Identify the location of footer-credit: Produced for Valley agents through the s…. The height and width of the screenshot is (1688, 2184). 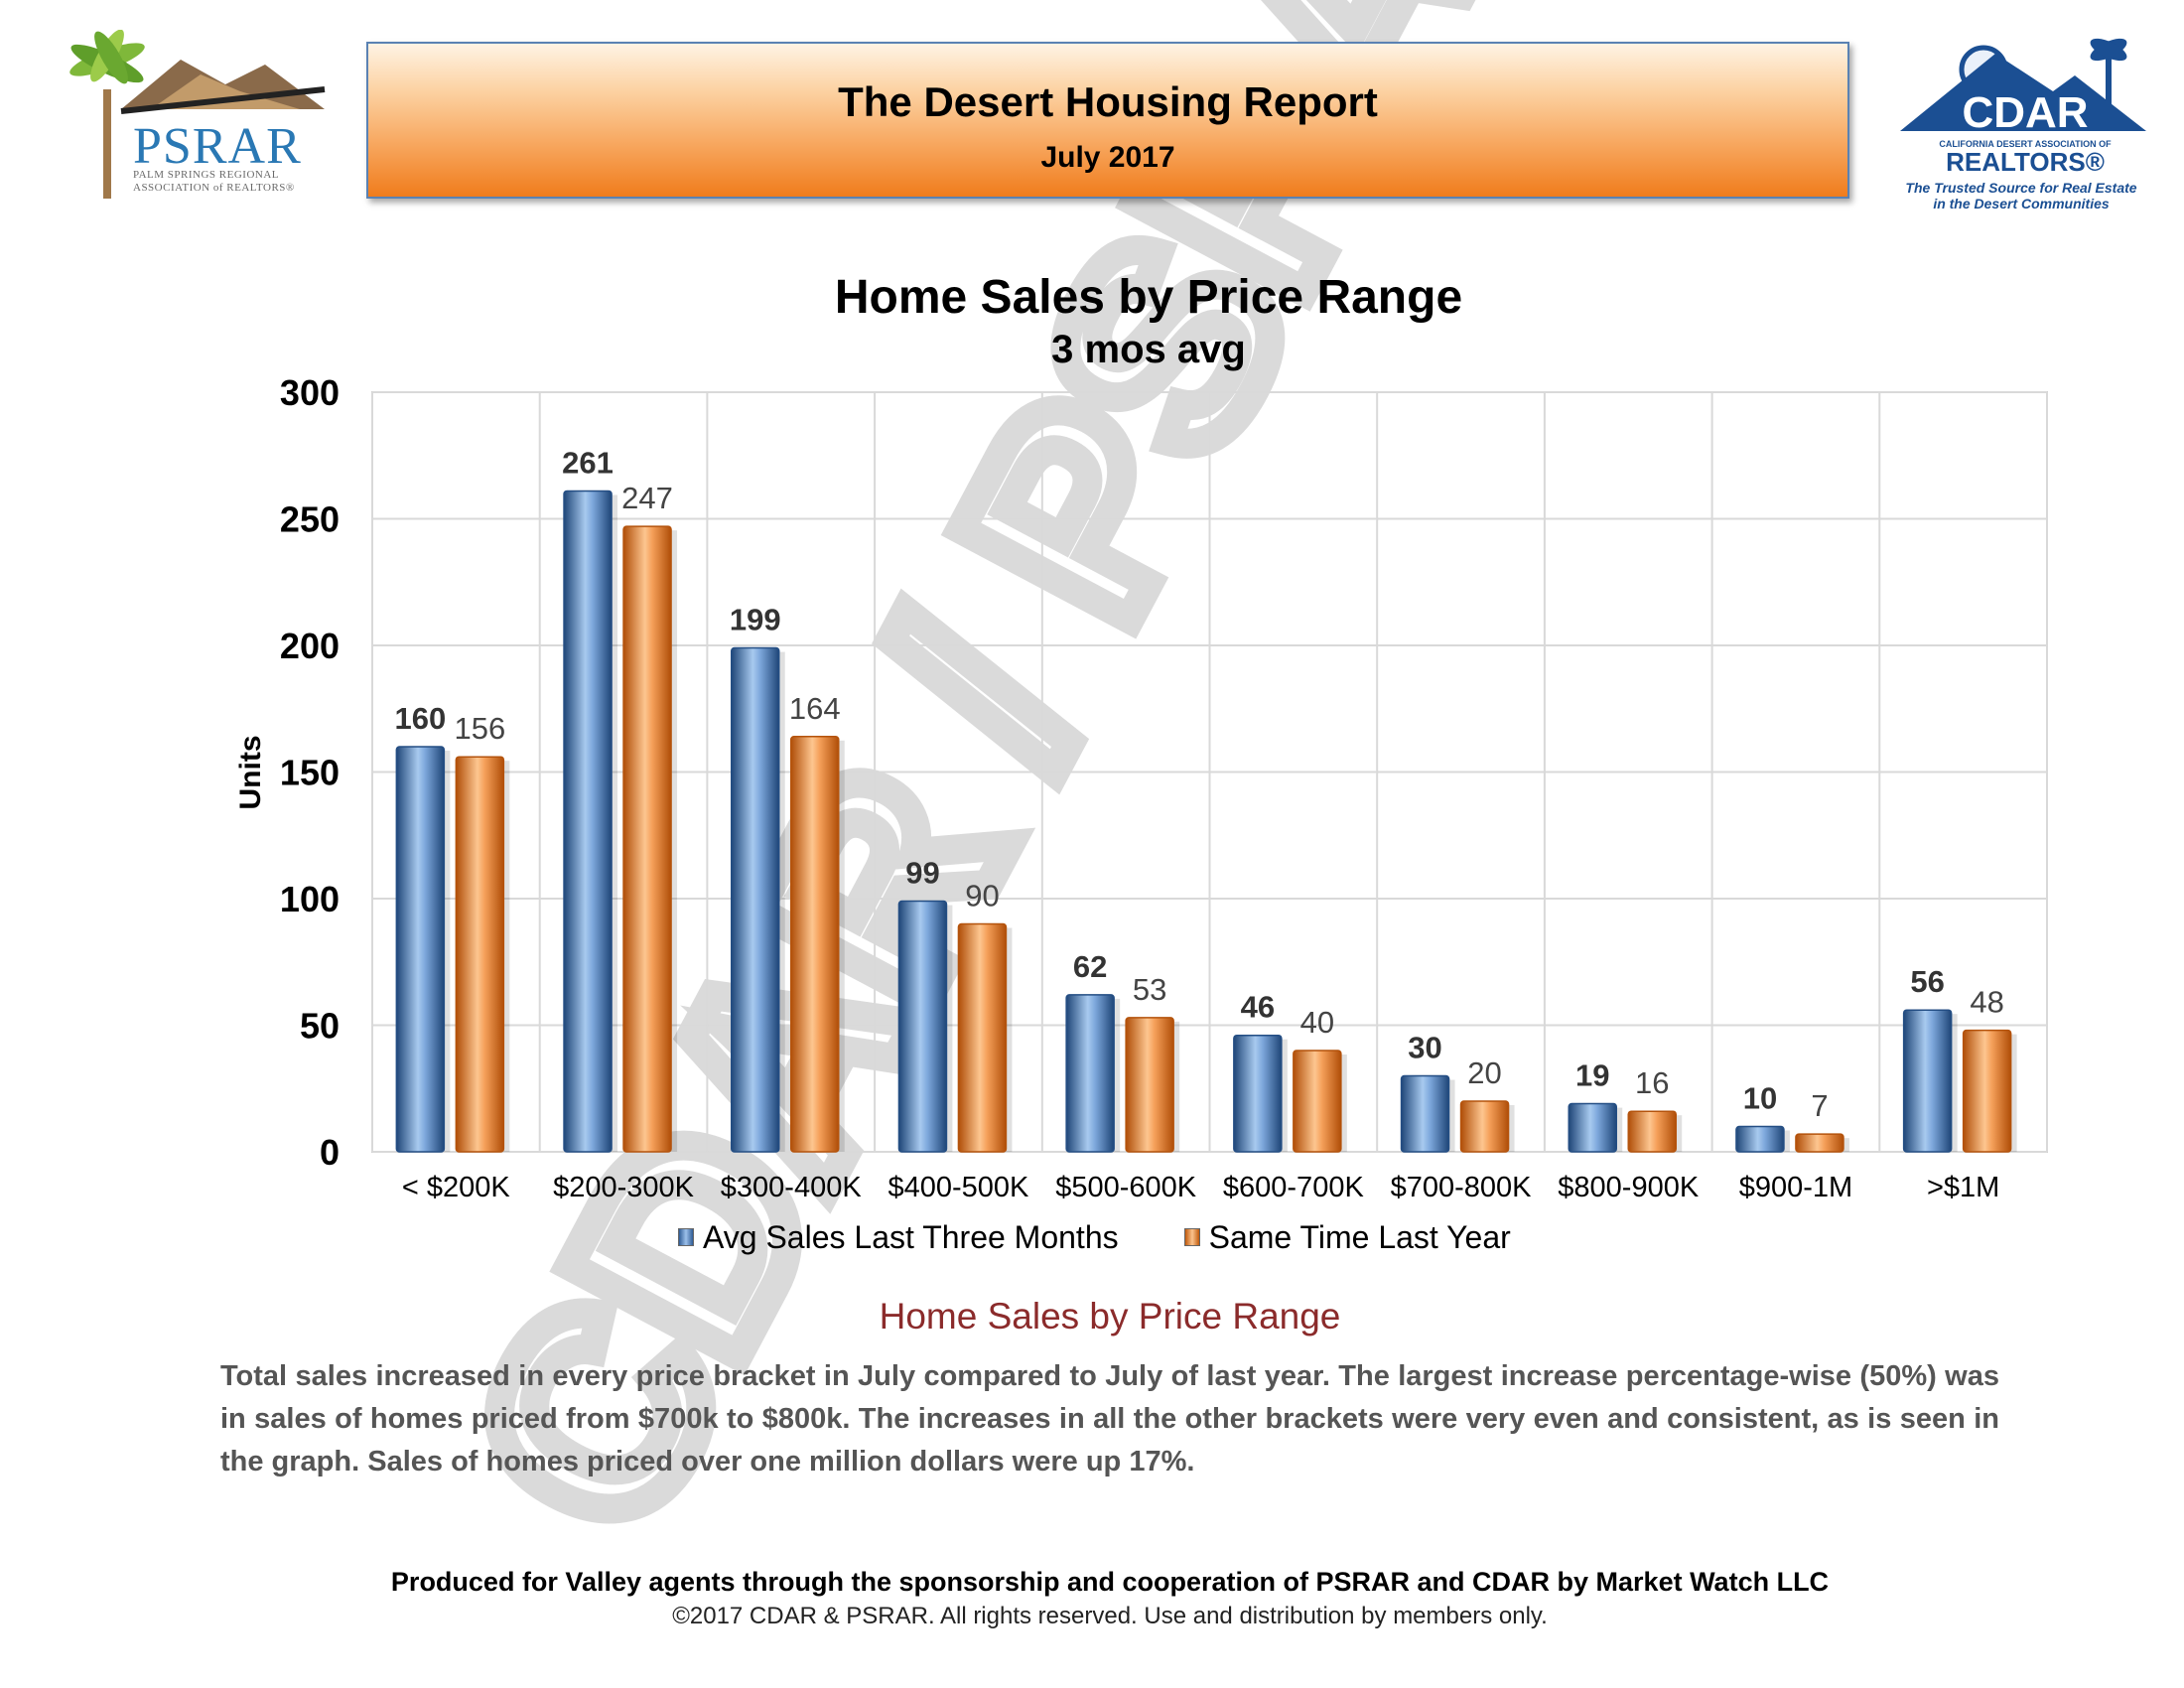
(1110, 1582).